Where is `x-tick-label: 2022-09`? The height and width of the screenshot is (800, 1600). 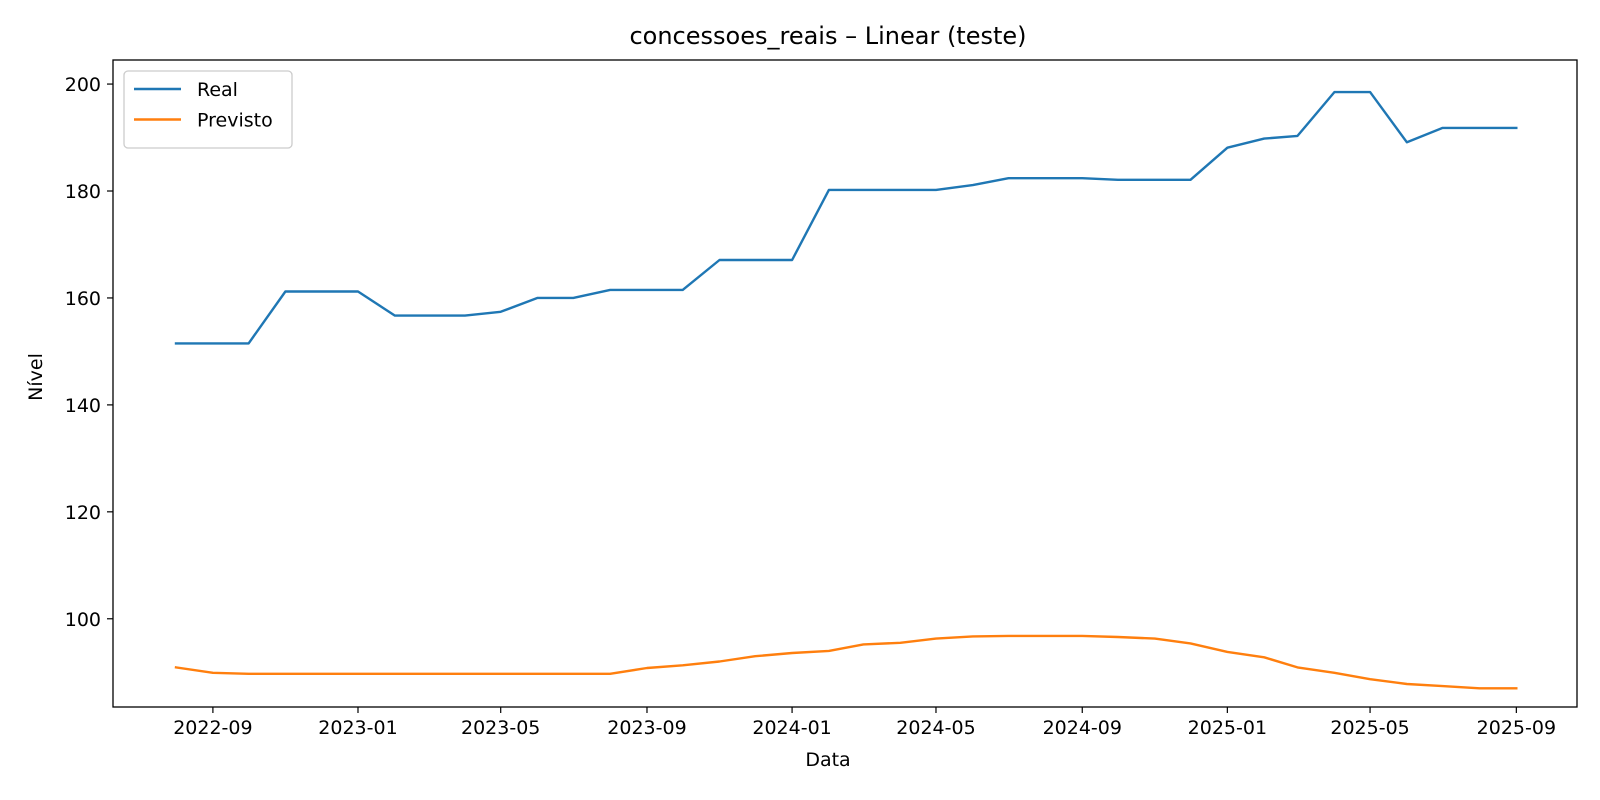 x-tick-label: 2022-09 is located at coordinates (212, 728).